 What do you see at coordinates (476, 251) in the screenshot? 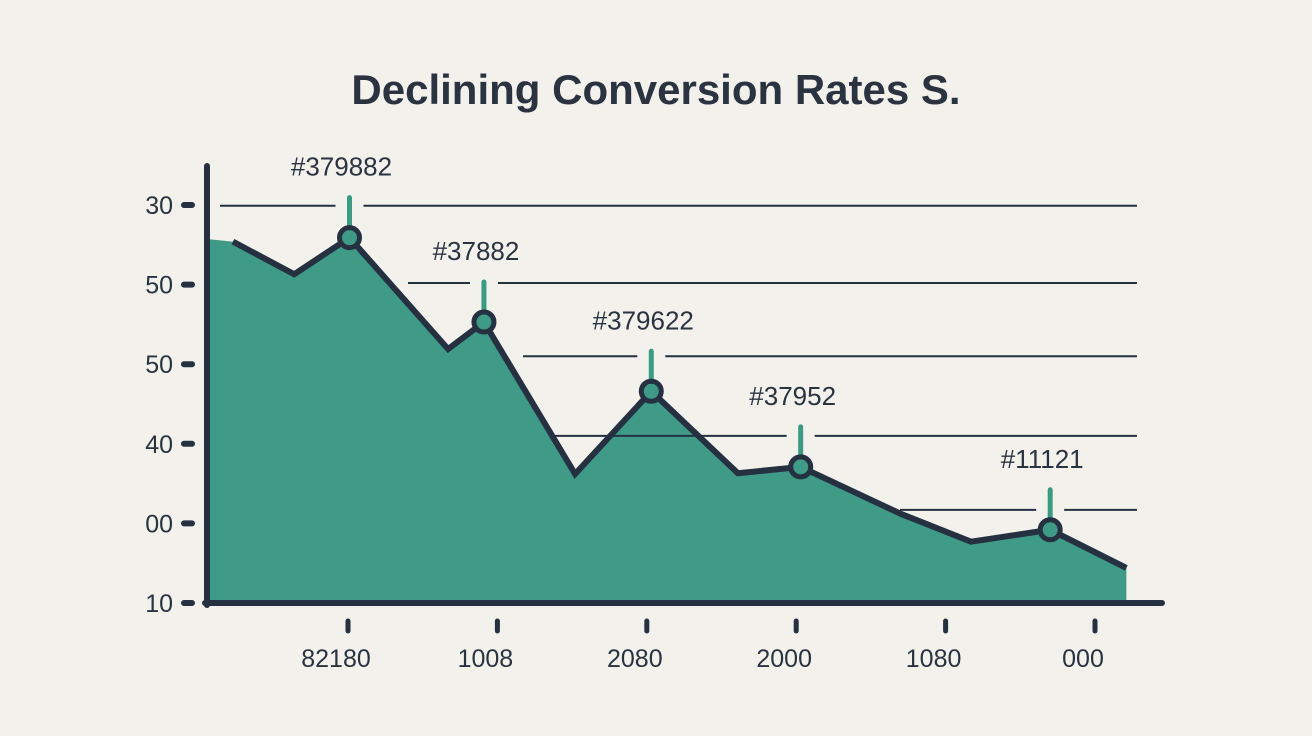
I see `data-label: #37882` at bounding box center [476, 251].